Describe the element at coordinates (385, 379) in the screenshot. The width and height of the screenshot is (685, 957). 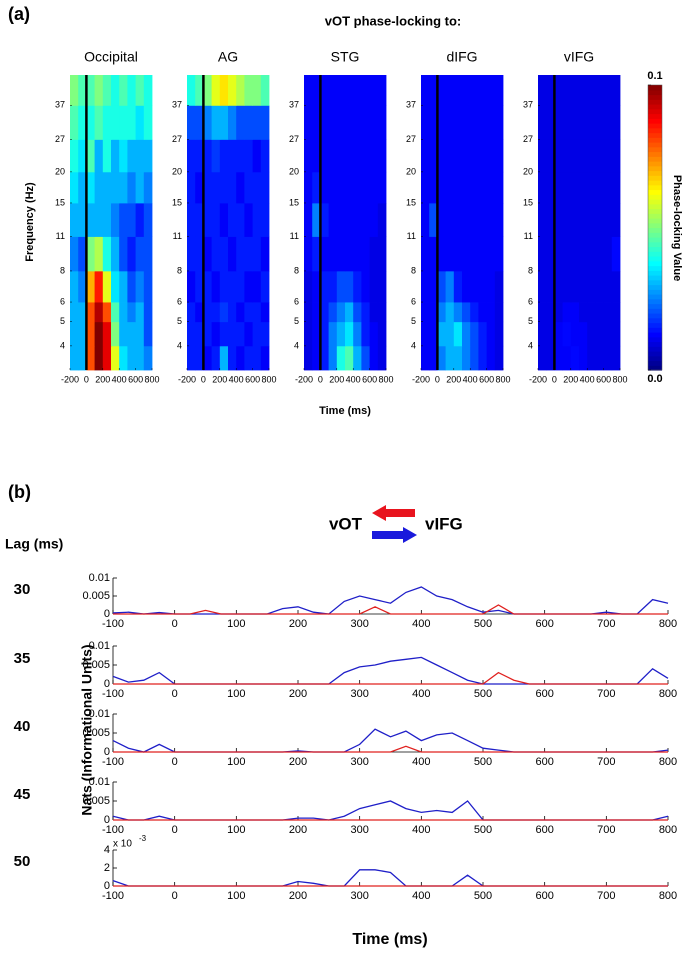
I see `x-tick-label: 800` at that location.